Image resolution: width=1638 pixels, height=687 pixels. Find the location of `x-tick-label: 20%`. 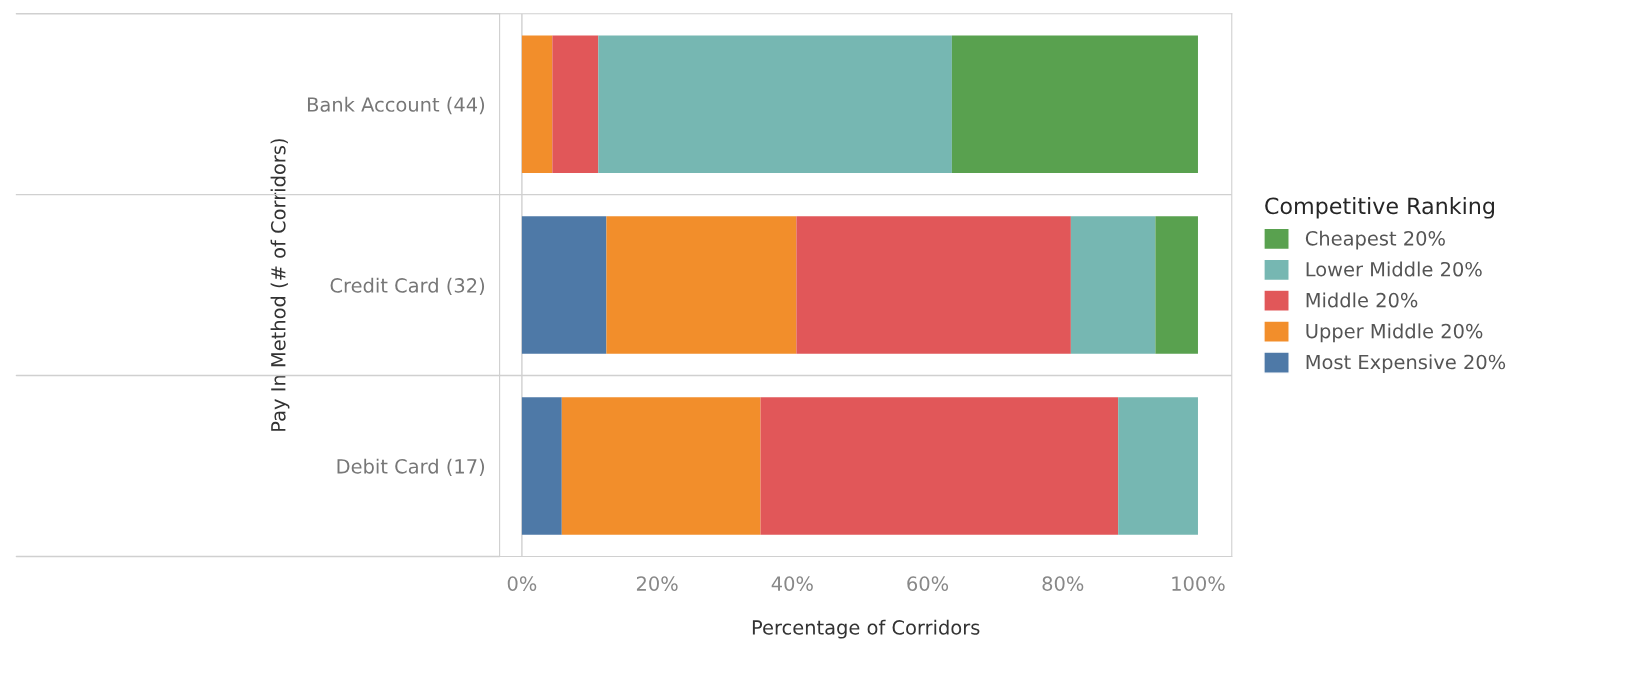

x-tick-label: 20% is located at coordinates (657, 583).